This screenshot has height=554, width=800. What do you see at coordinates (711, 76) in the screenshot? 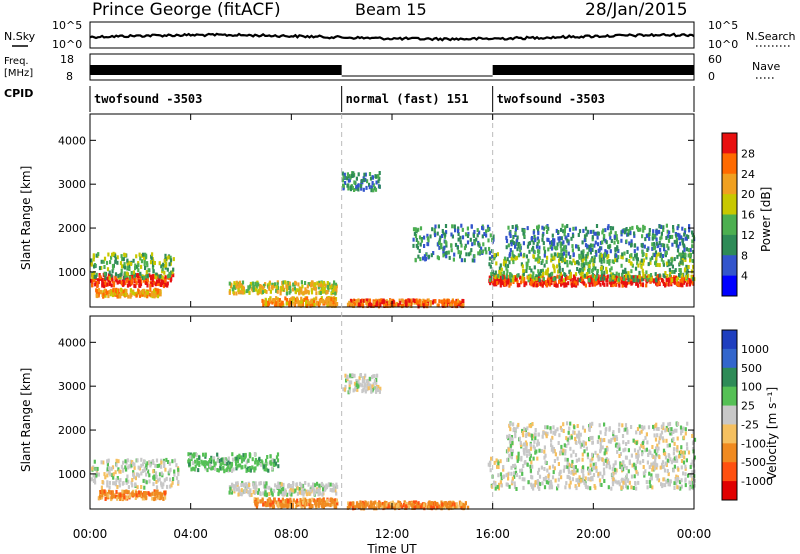
I see `nave-tick-bottom: 0` at bounding box center [711, 76].